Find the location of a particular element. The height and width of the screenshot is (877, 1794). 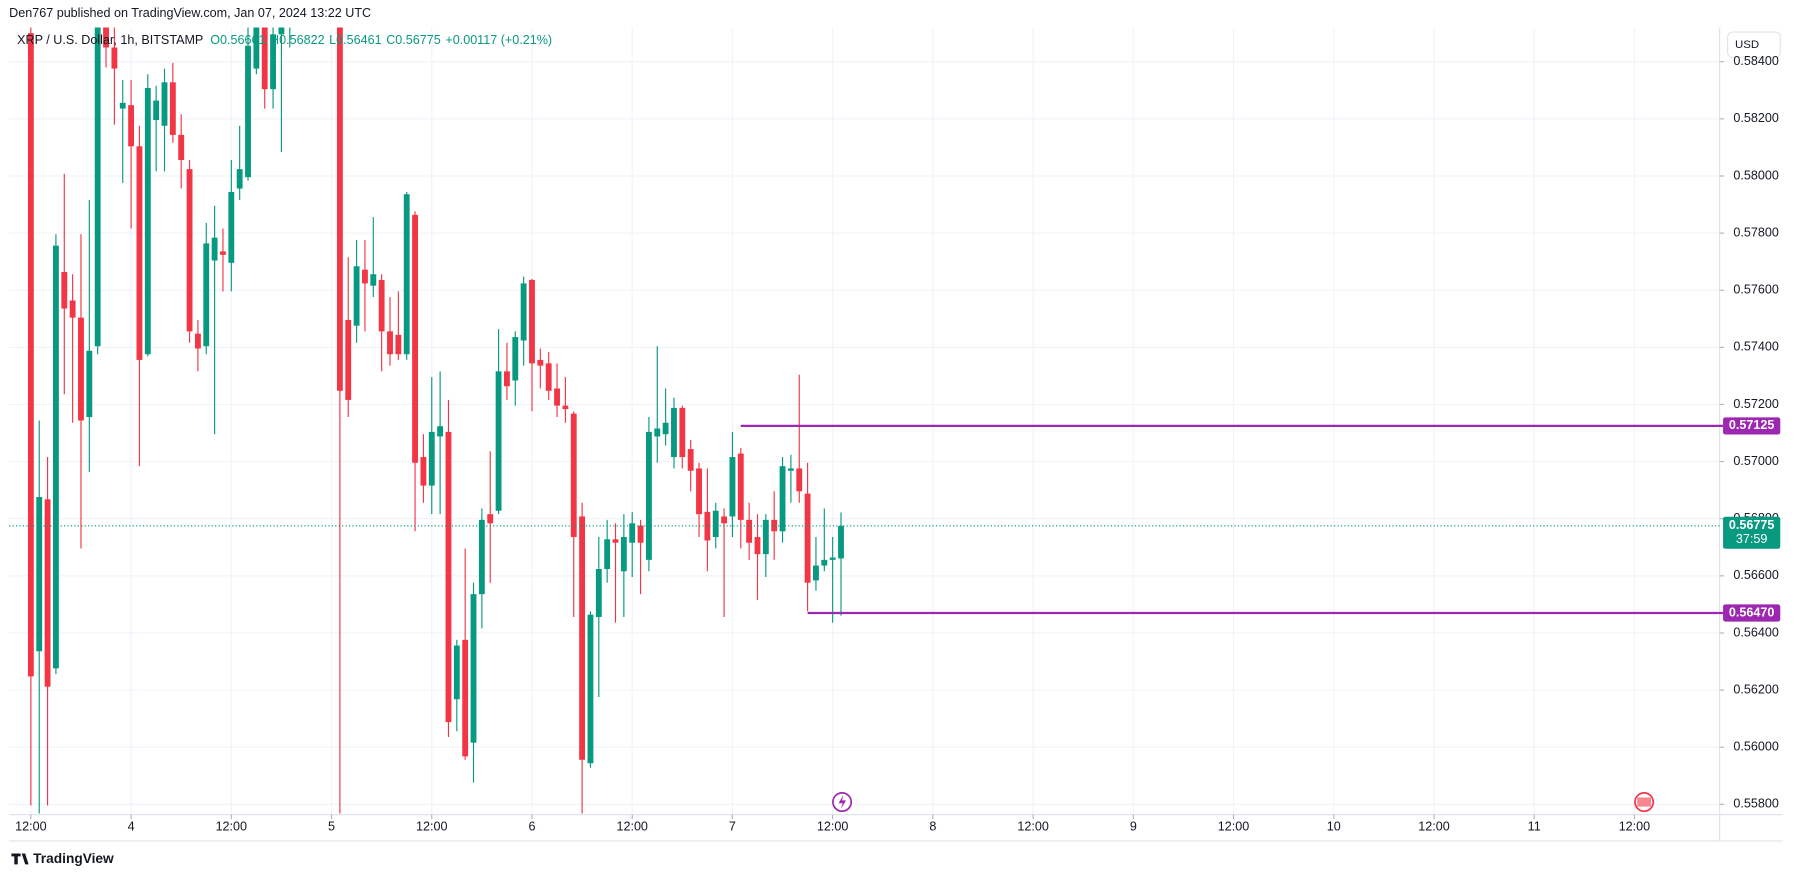

legend-high: H0.56822 is located at coordinates (297, 41).